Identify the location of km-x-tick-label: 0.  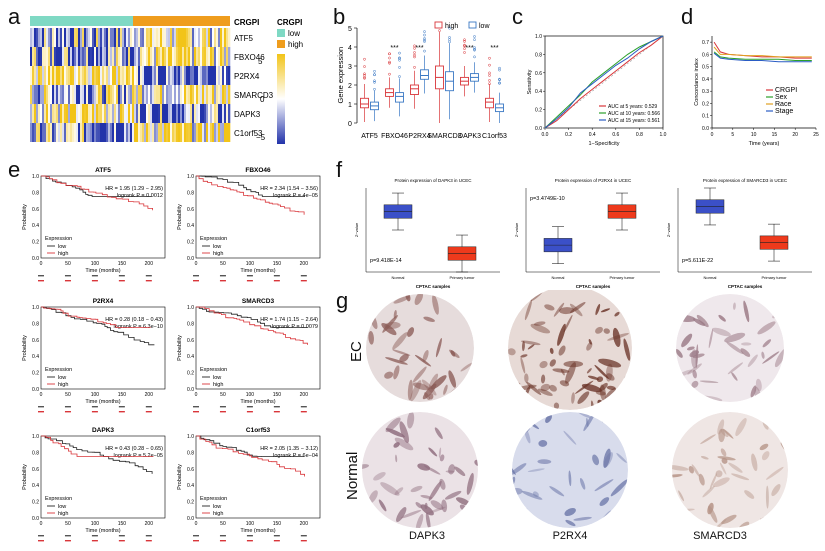
(41, 264).